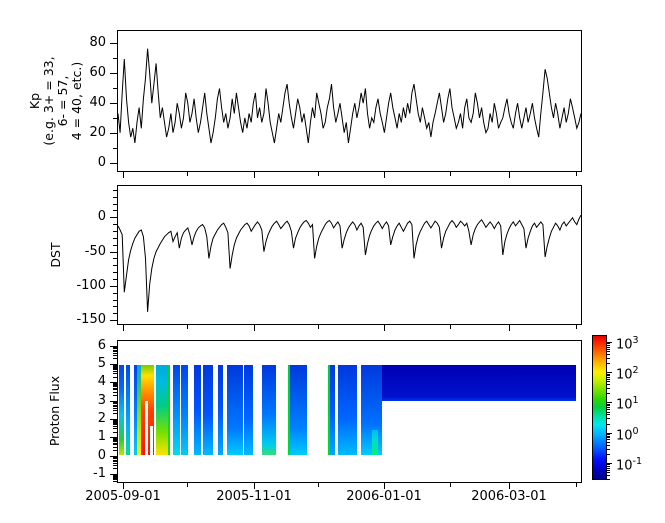  What do you see at coordinates (101, 381) in the screenshot?
I see `y-tick-label: 4` at bounding box center [101, 381].